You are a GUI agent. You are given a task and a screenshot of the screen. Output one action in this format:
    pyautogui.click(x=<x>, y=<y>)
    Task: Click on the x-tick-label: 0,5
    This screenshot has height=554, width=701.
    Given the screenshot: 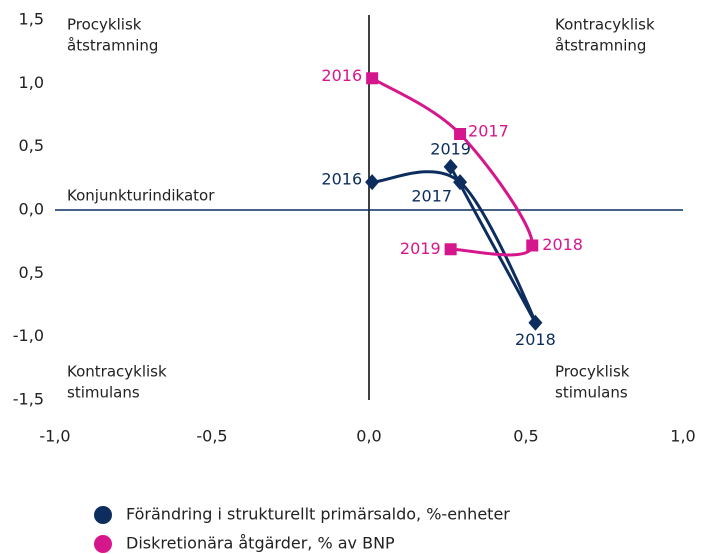 What is the action you would take?
    pyautogui.click(x=525, y=436)
    